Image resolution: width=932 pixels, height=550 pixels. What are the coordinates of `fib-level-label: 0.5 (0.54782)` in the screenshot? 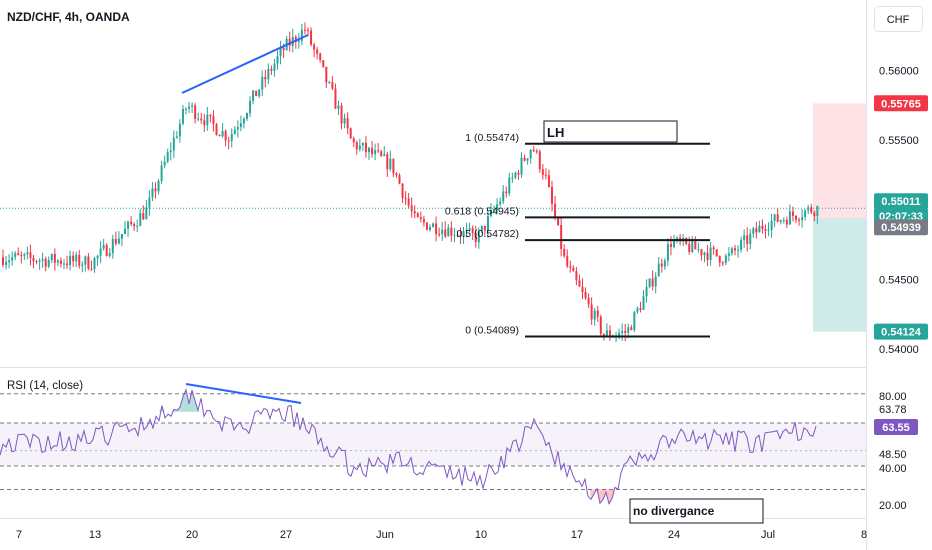 It's located at (488, 234).